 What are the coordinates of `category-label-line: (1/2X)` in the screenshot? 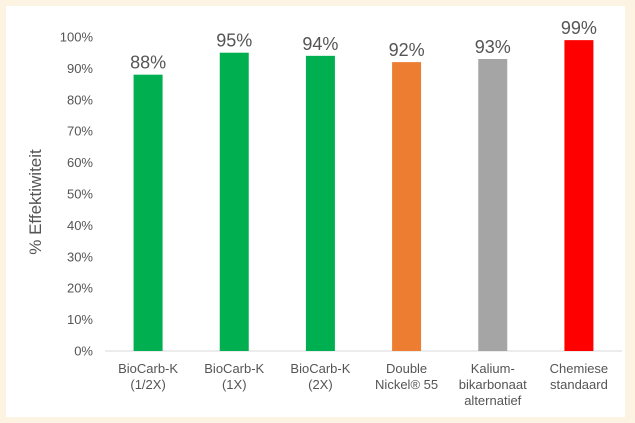 It's located at (147, 384).